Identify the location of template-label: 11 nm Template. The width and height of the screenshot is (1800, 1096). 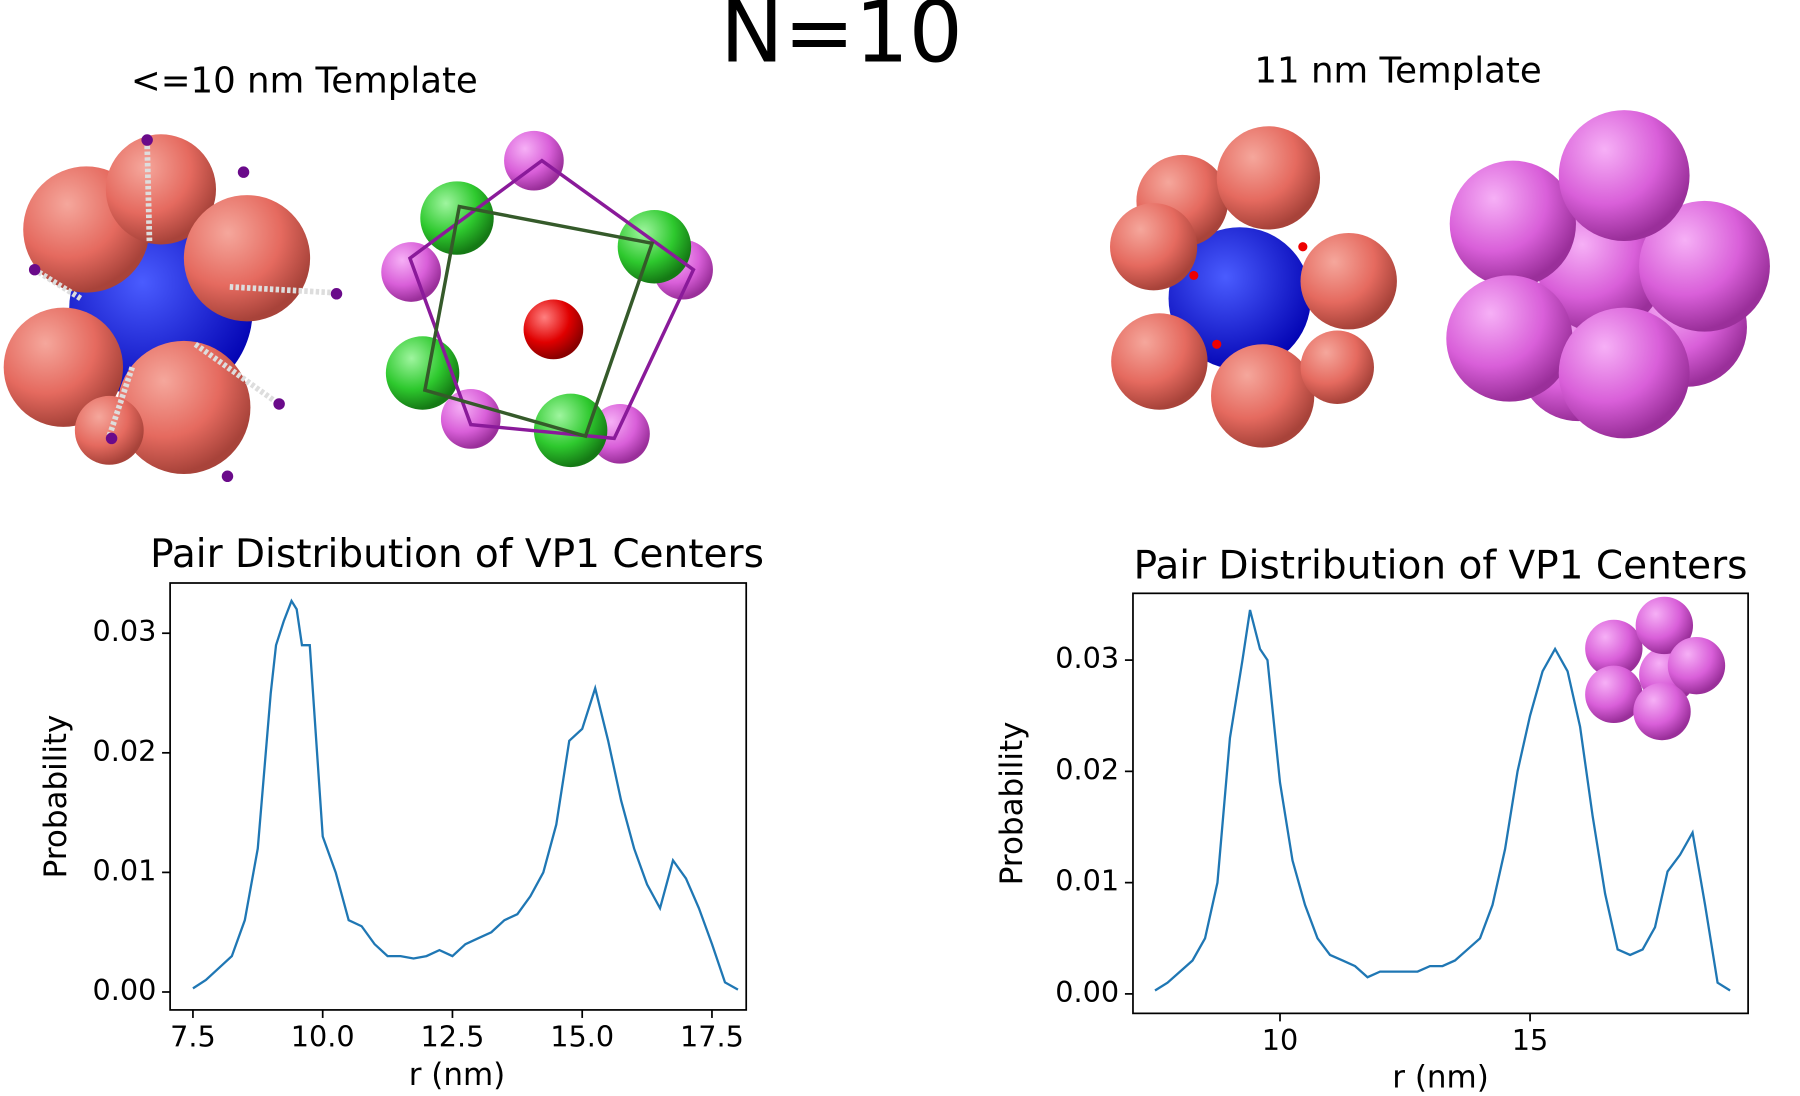
(1397, 70).